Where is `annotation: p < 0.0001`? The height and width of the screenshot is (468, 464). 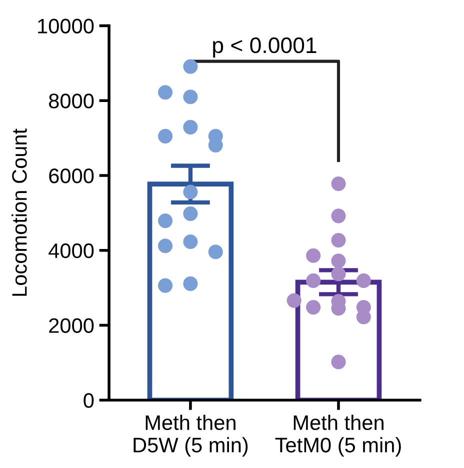
annotation: p < 0.0001 is located at coordinates (264, 47).